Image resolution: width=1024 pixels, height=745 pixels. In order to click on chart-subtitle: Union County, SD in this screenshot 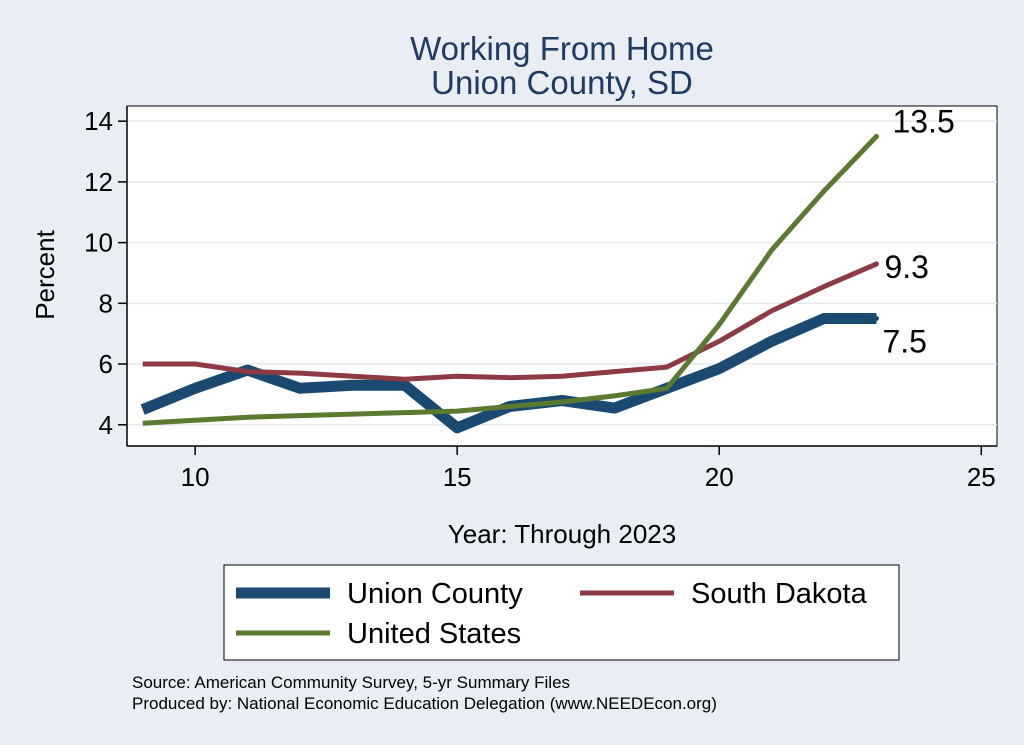, I will do `click(562, 82)`.